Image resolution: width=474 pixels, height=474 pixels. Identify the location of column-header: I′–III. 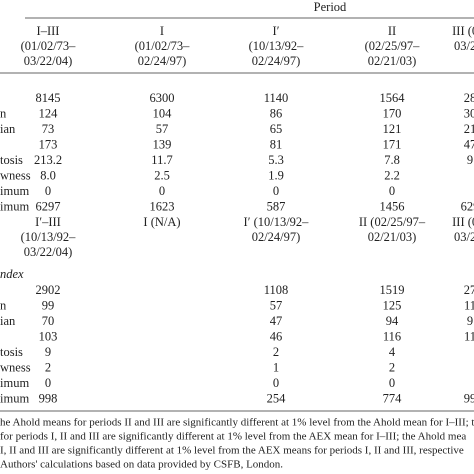
(48, 222).